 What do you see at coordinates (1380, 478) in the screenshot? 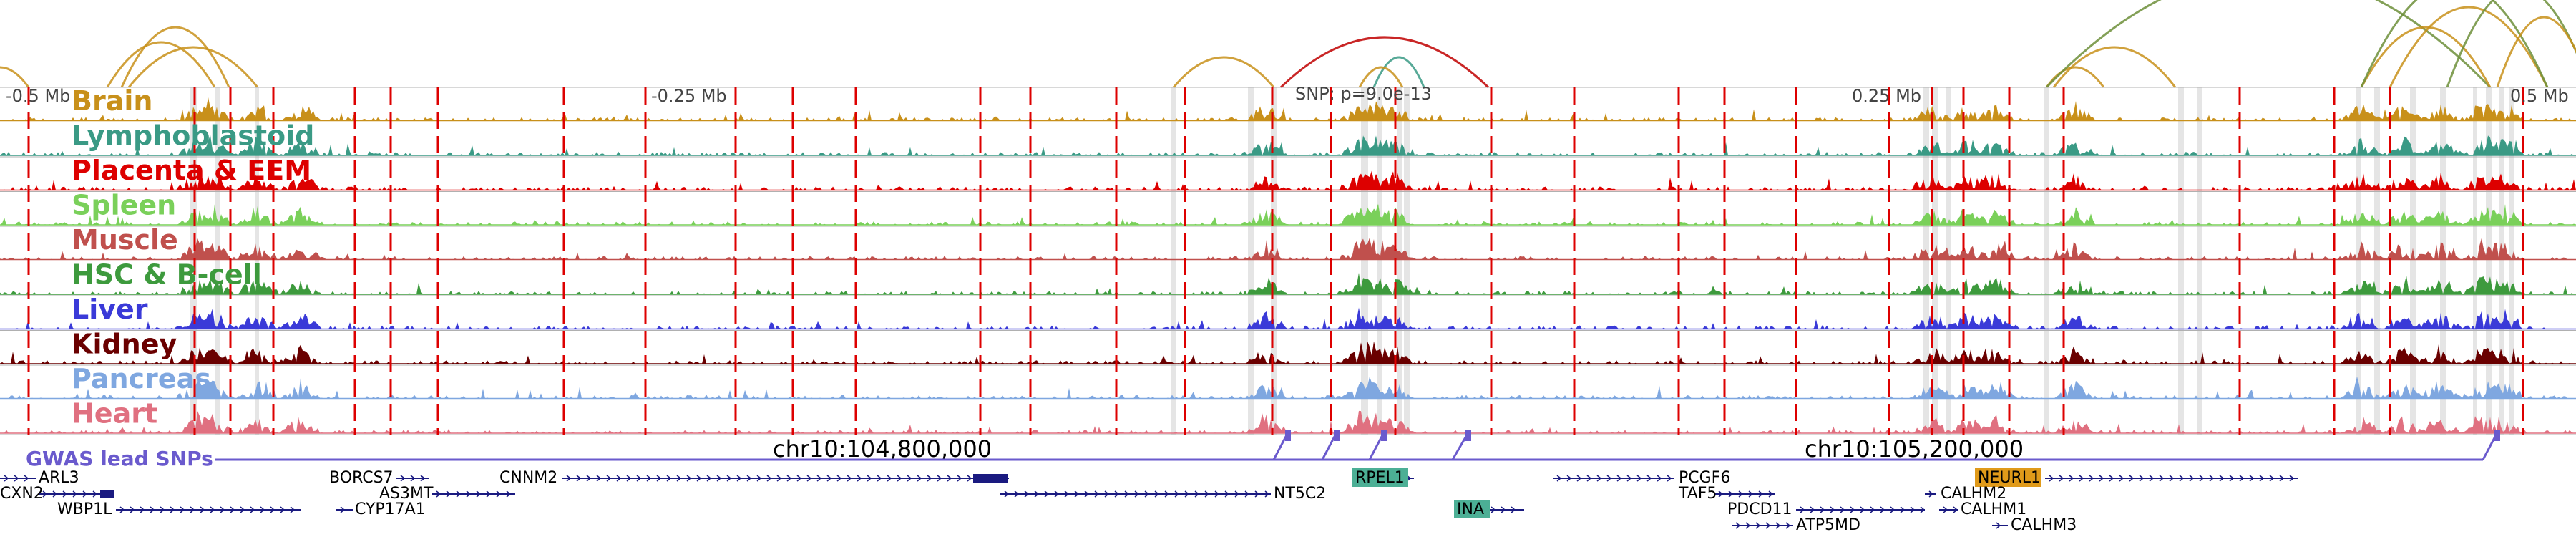
I see `gene-label: RPEL1` at bounding box center [1380, 478].